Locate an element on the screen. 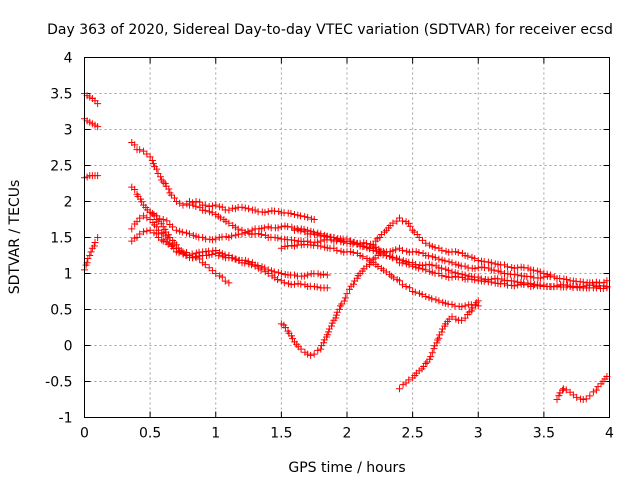 This screenshot has height=480, width=640. y-tick-label: 3 is located at coordinates (68, 131).